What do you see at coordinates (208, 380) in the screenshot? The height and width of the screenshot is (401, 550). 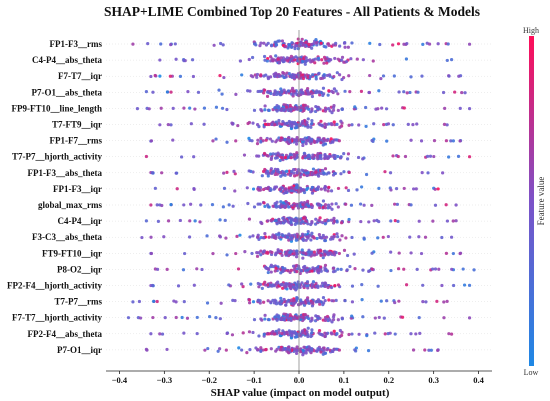 I see `x-tick-label: −0.2` at bounding box center [208, 380].